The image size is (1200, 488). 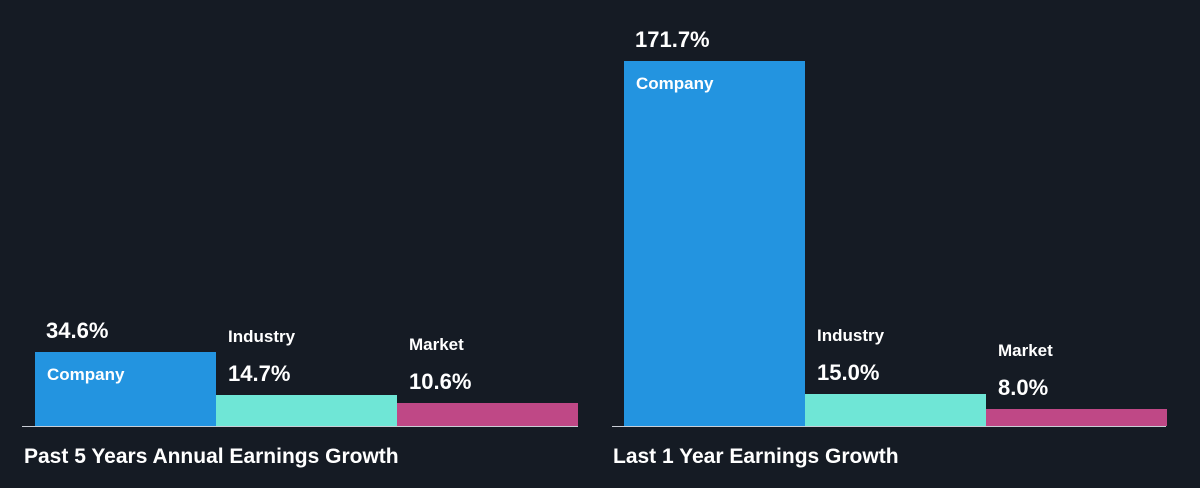 I want to click on industry-value-label: 15.0%, so click(x=848, y=372).